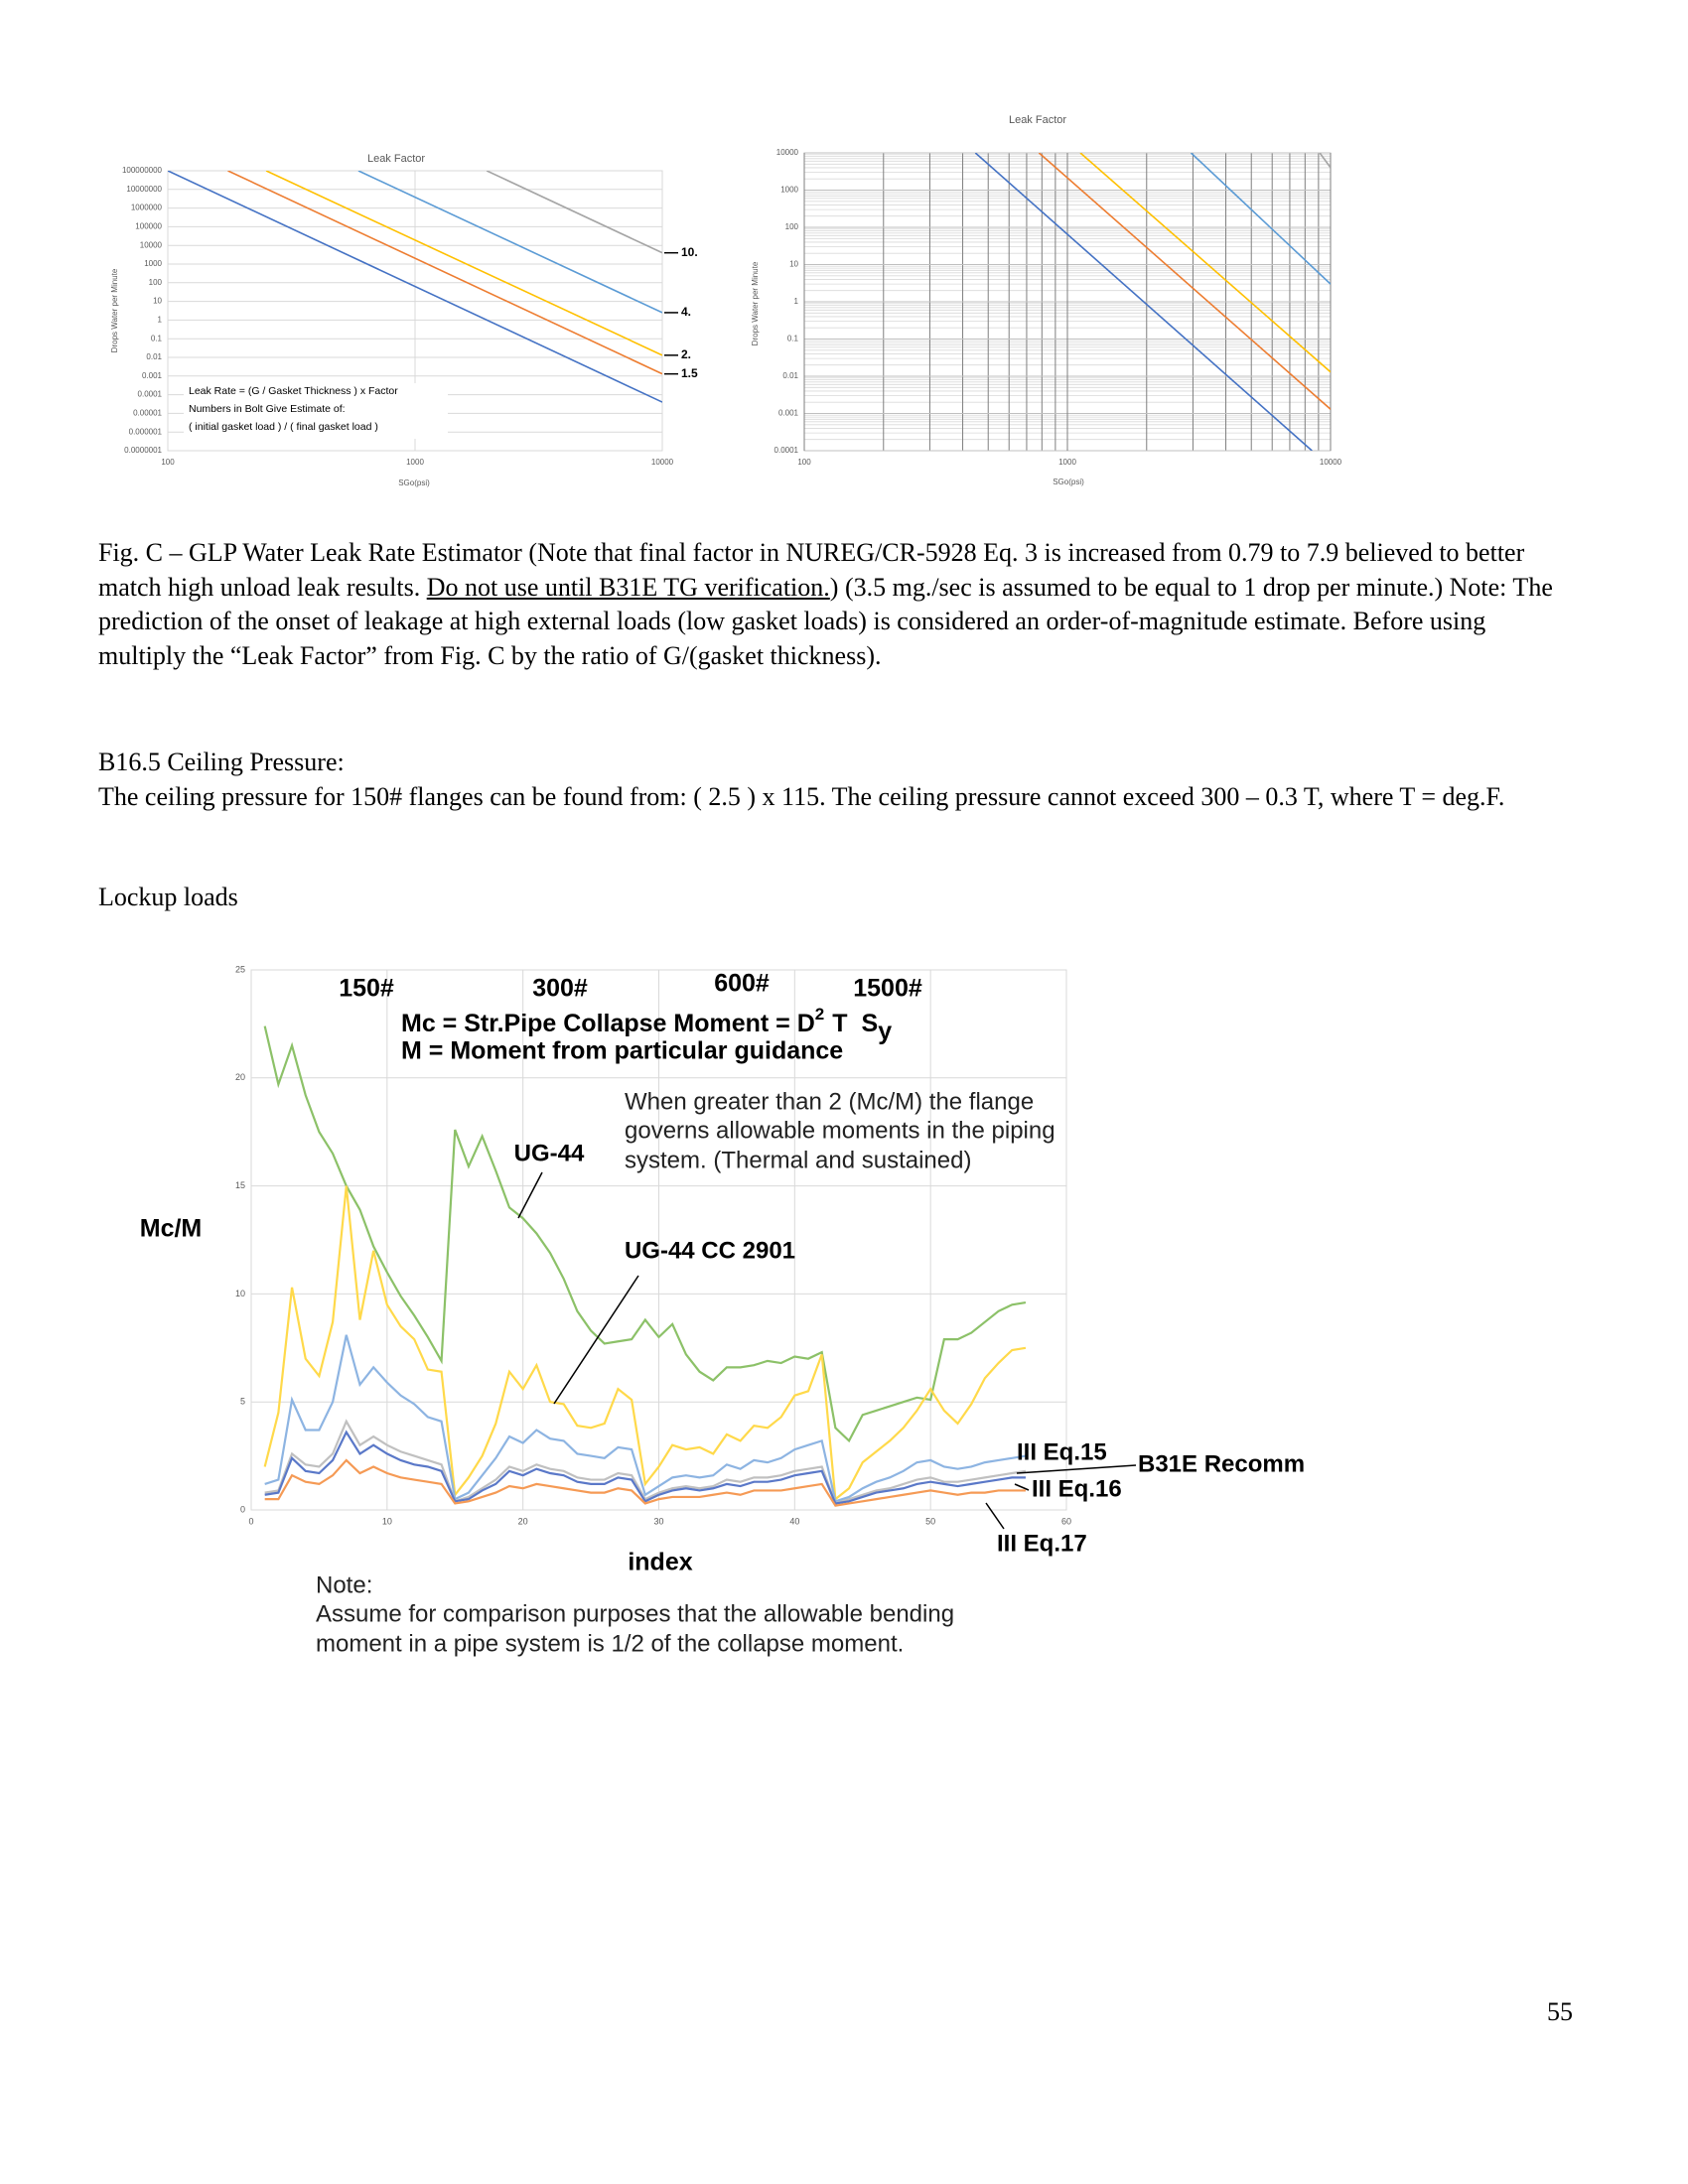  Describe the element at coordinates (790, 375) in the screenshot. I see `y-tick-label: 0.01` at that location.